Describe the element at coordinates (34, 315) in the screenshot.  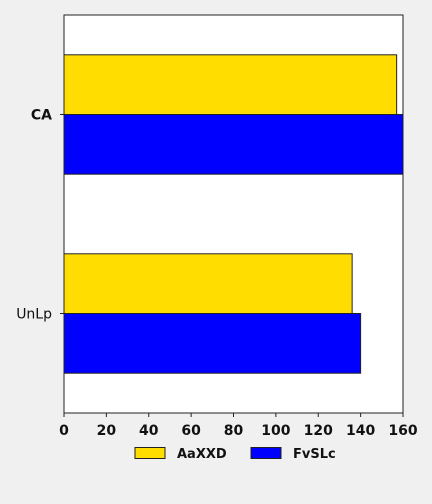
I see `y-tick-label-UnLp: UnLp` at that location.